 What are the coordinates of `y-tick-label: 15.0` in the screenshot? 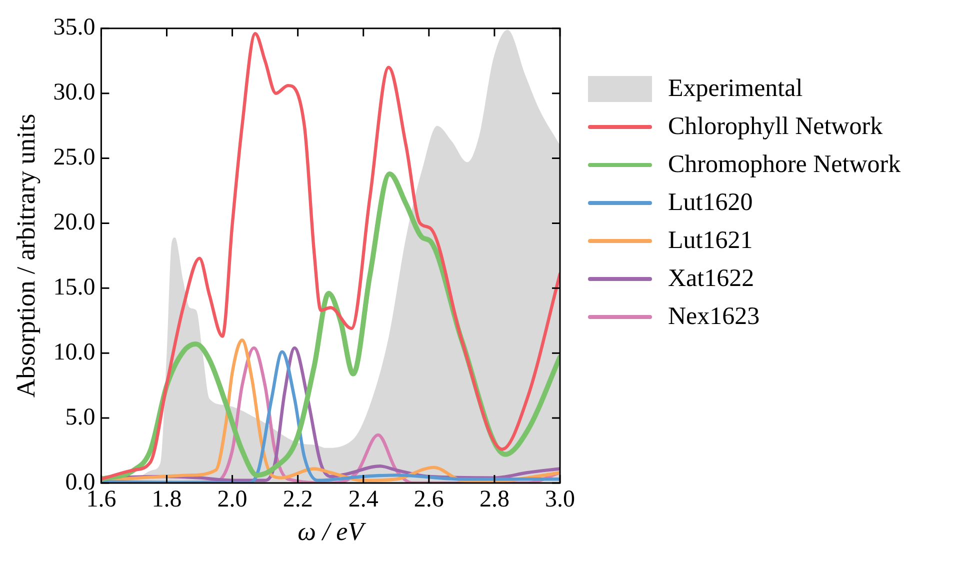 It's located at (74, 287).